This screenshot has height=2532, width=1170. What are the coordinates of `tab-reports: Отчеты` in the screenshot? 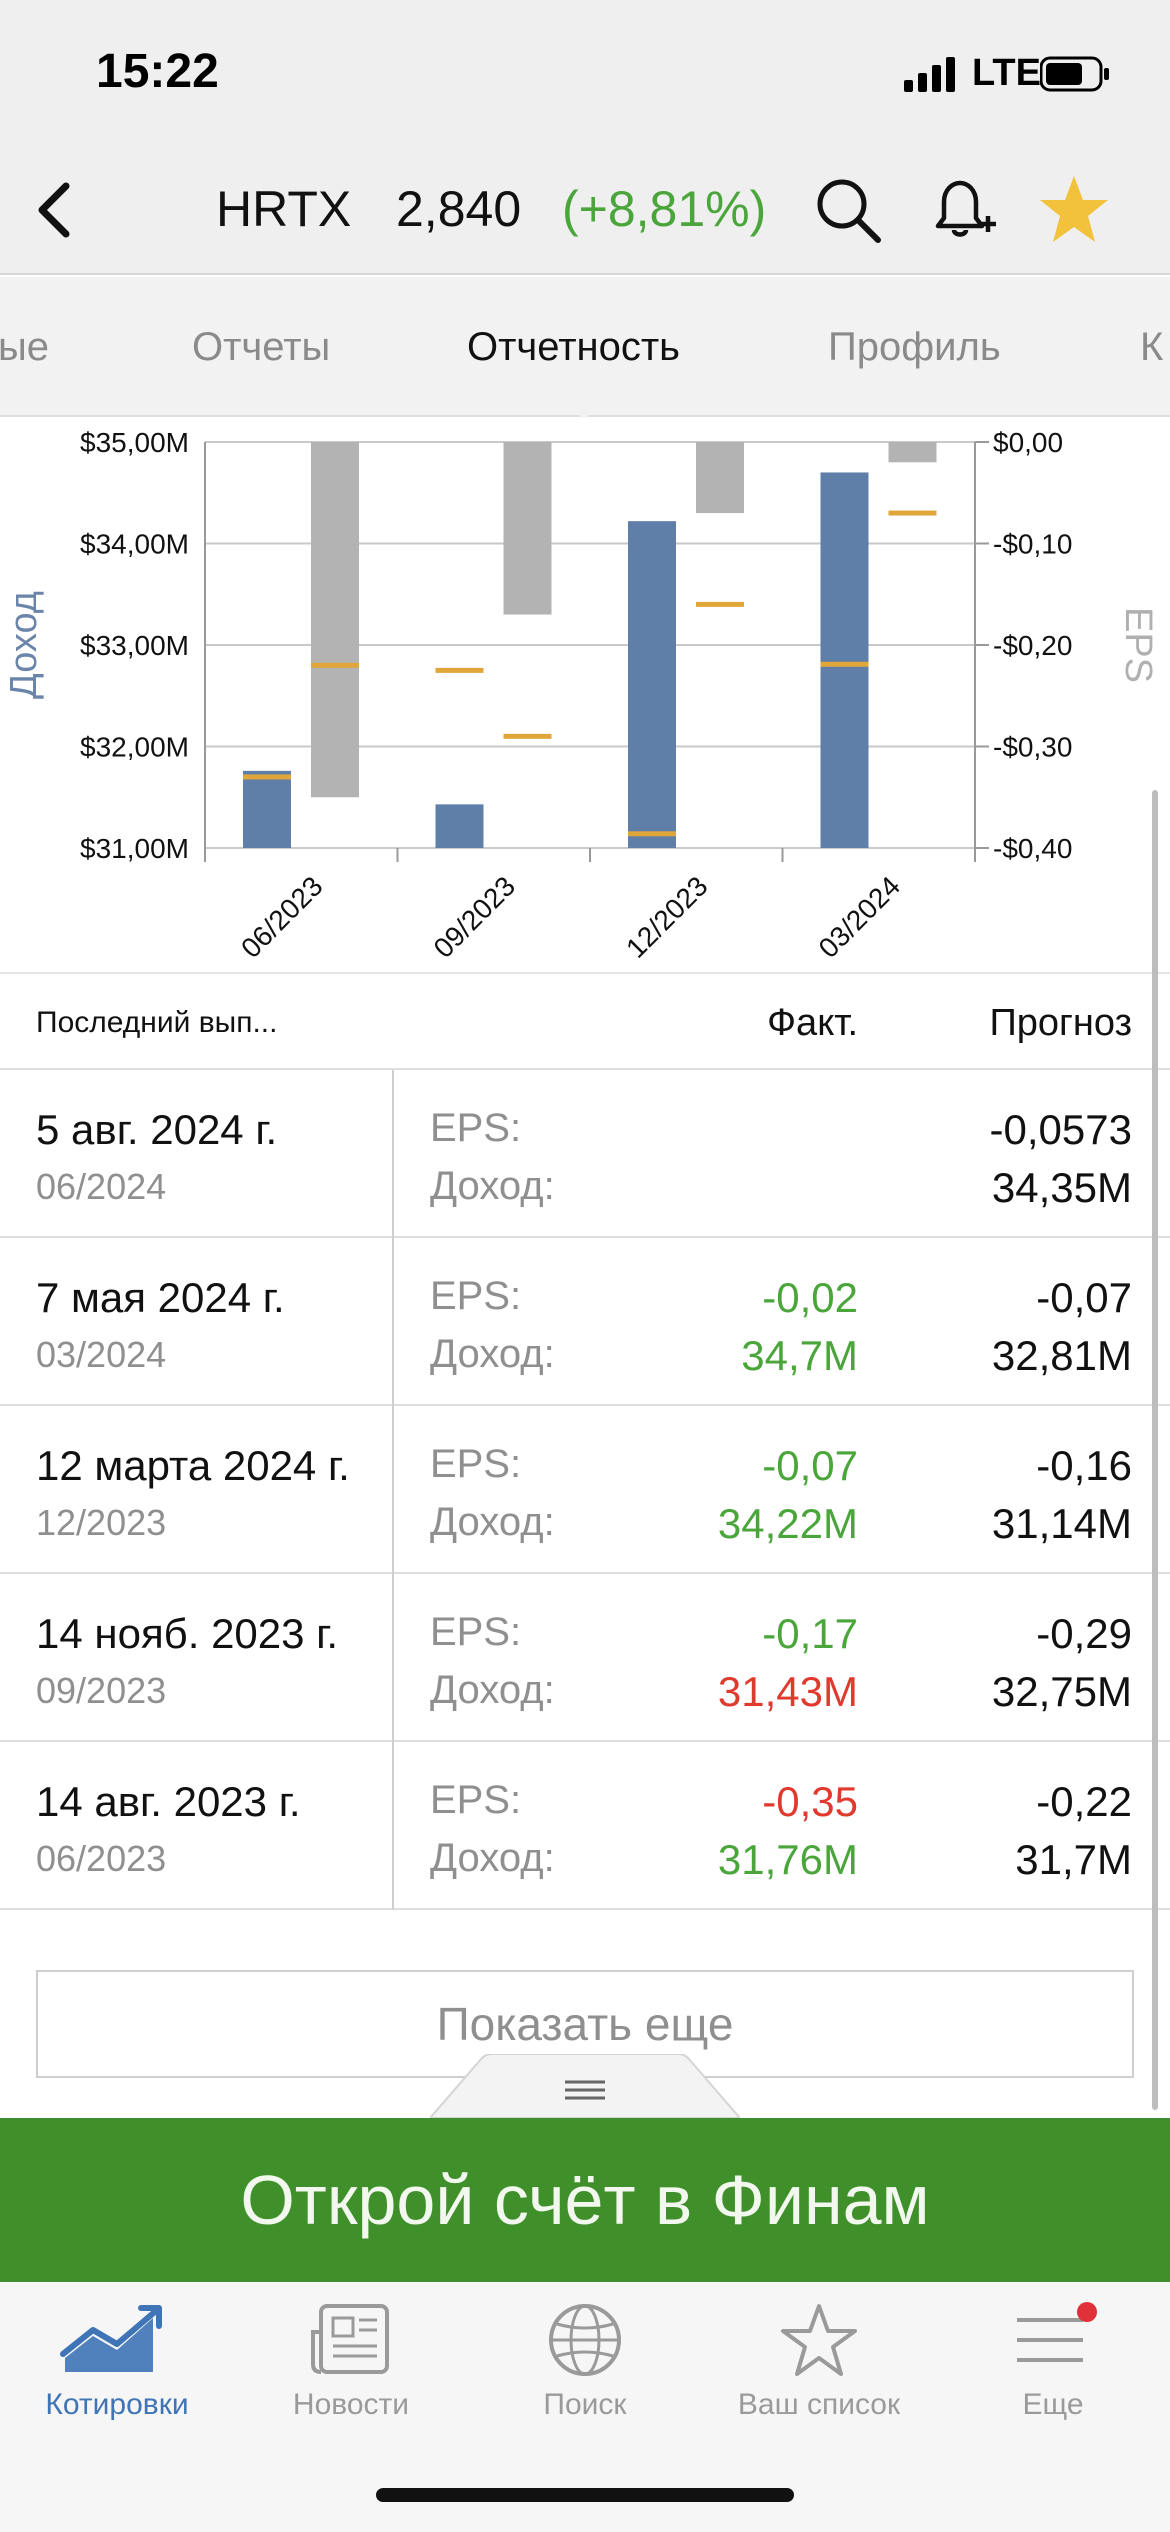 It's located at (261, 347).